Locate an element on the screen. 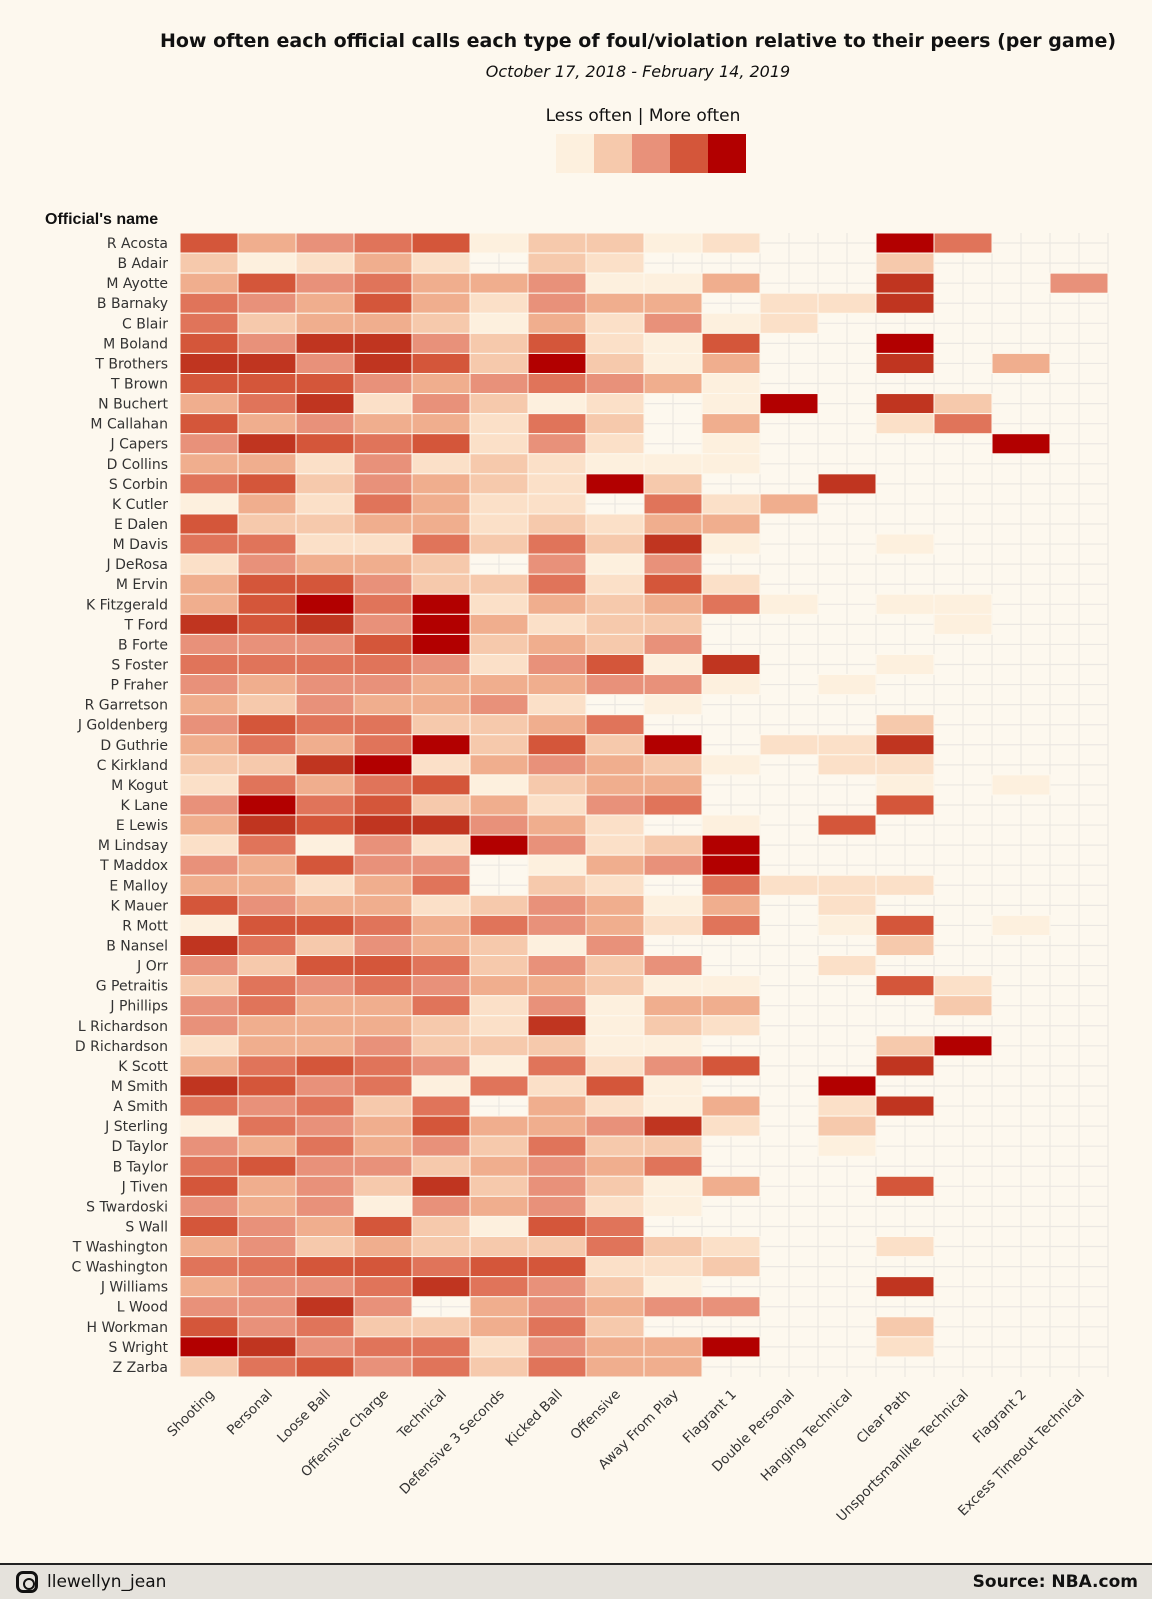 This screenshot has height=1599, width=1152. row-label: B Adair is located at coordinates (143, 264).